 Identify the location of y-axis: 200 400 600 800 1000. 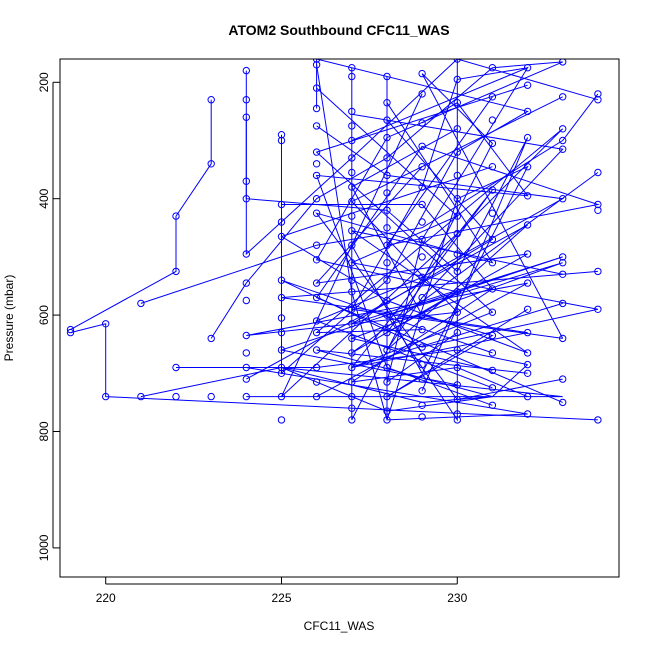
(48, 316).